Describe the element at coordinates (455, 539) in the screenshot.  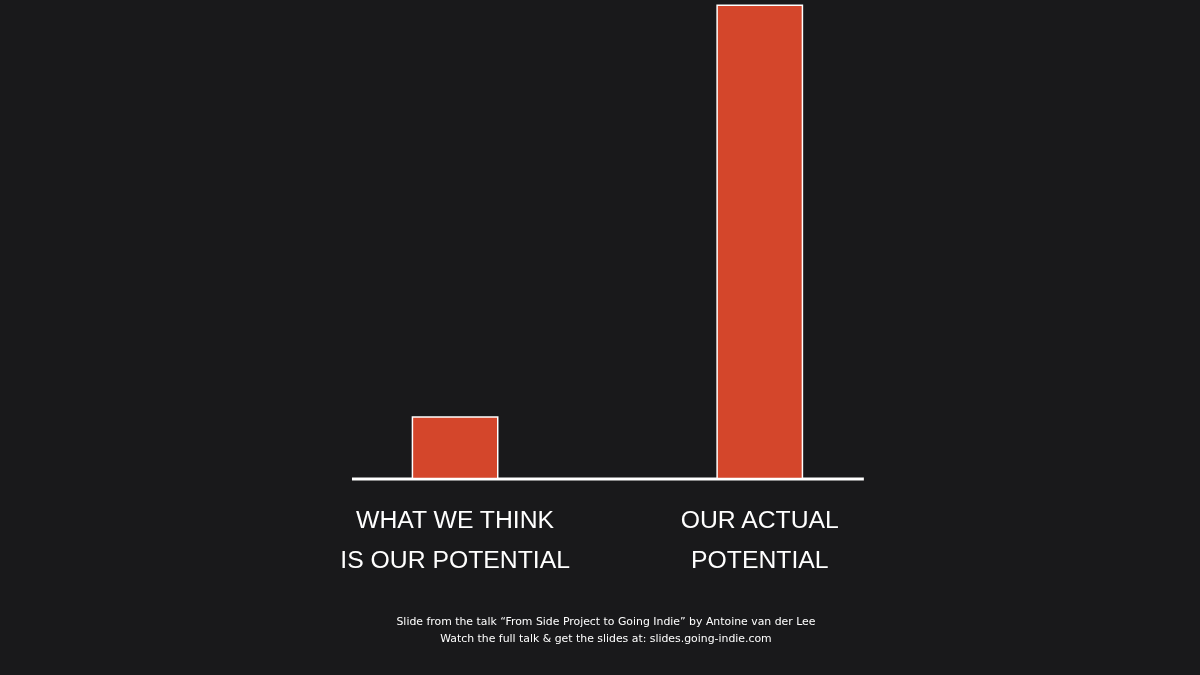
I see `x-tick-label: WHAT WE THINK IS OUR POTENTIAL` at that location.